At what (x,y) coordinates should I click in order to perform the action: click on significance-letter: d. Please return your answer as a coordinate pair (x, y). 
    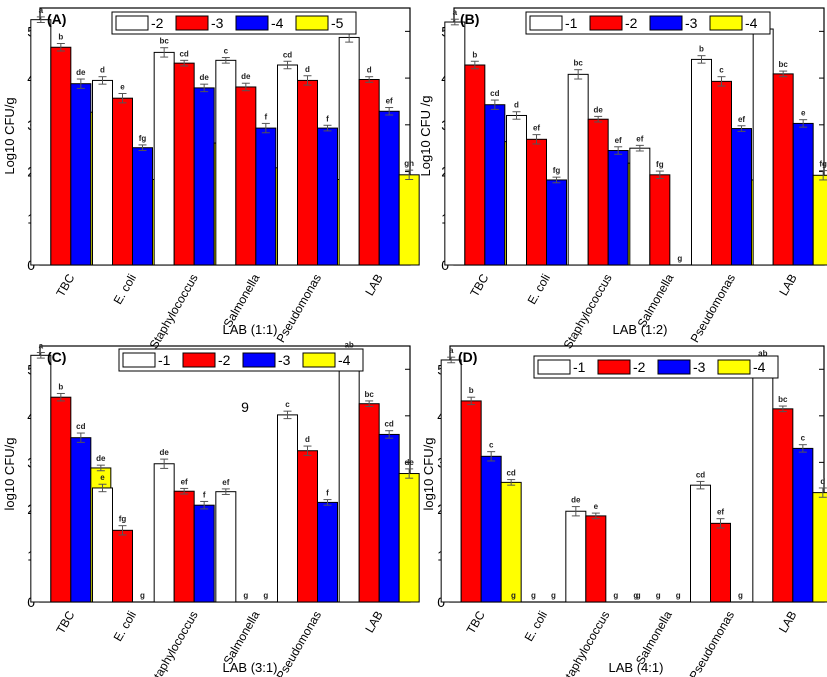
    Looking at the image, I should click on (369, 70).